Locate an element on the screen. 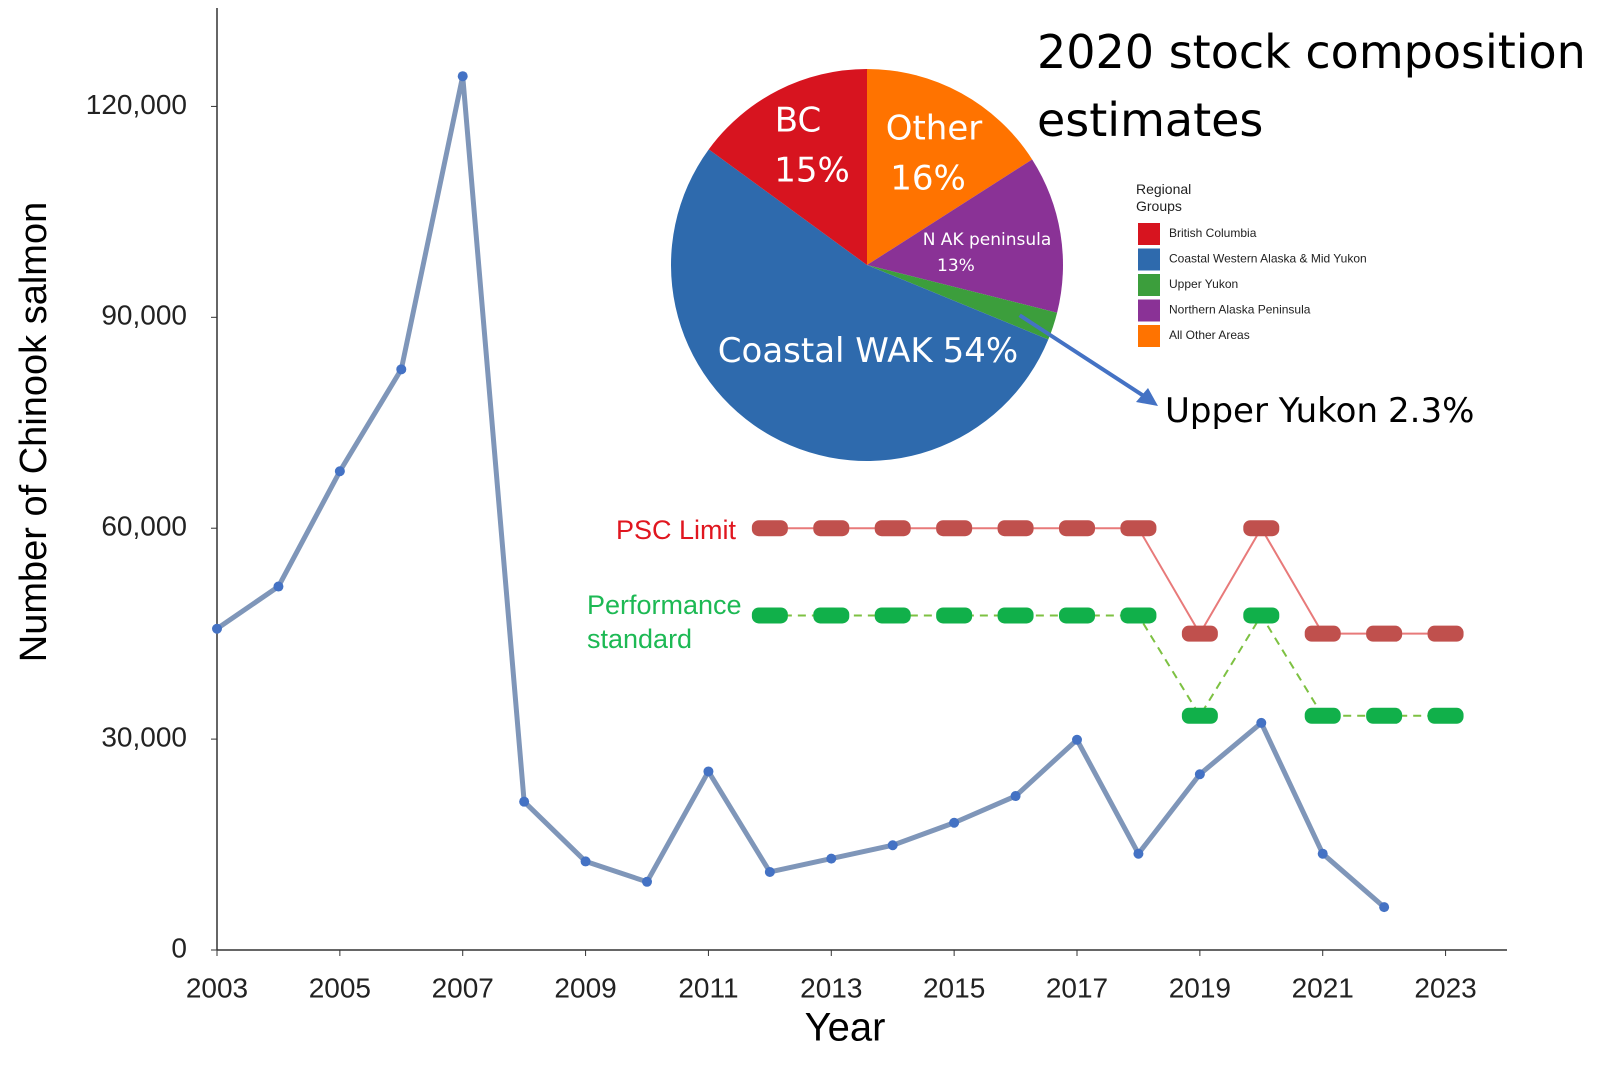 This screenshot has height=1068, width=1598. y-tick-label: 30,000 is located at coordinates (144, 736).